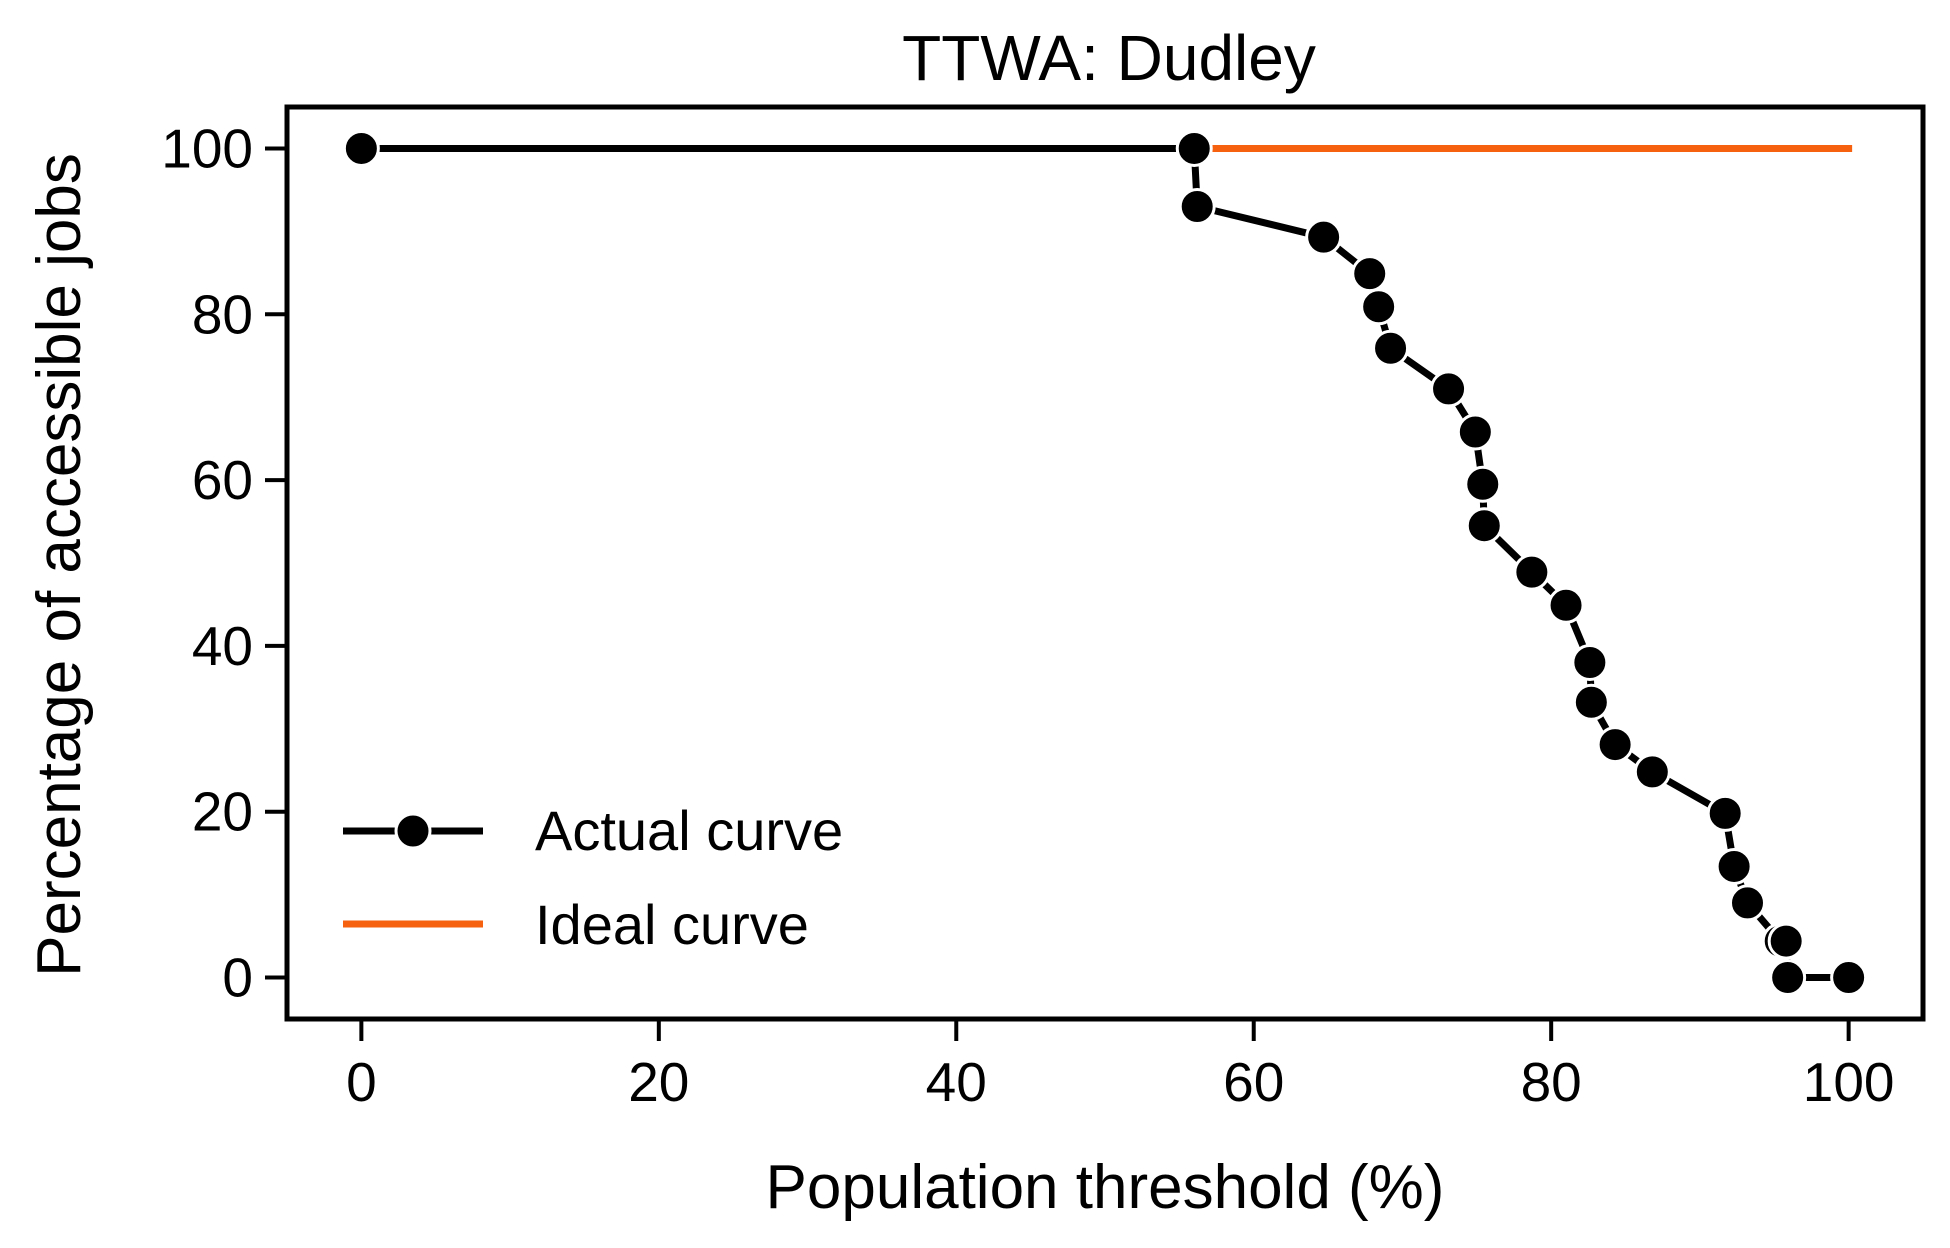 This screenshot has height=1248, width=1950. What do you see at coordinates (222, 480) in the screenshot?
I see `y-tick-label: 60` at bounding box center [222, 480].